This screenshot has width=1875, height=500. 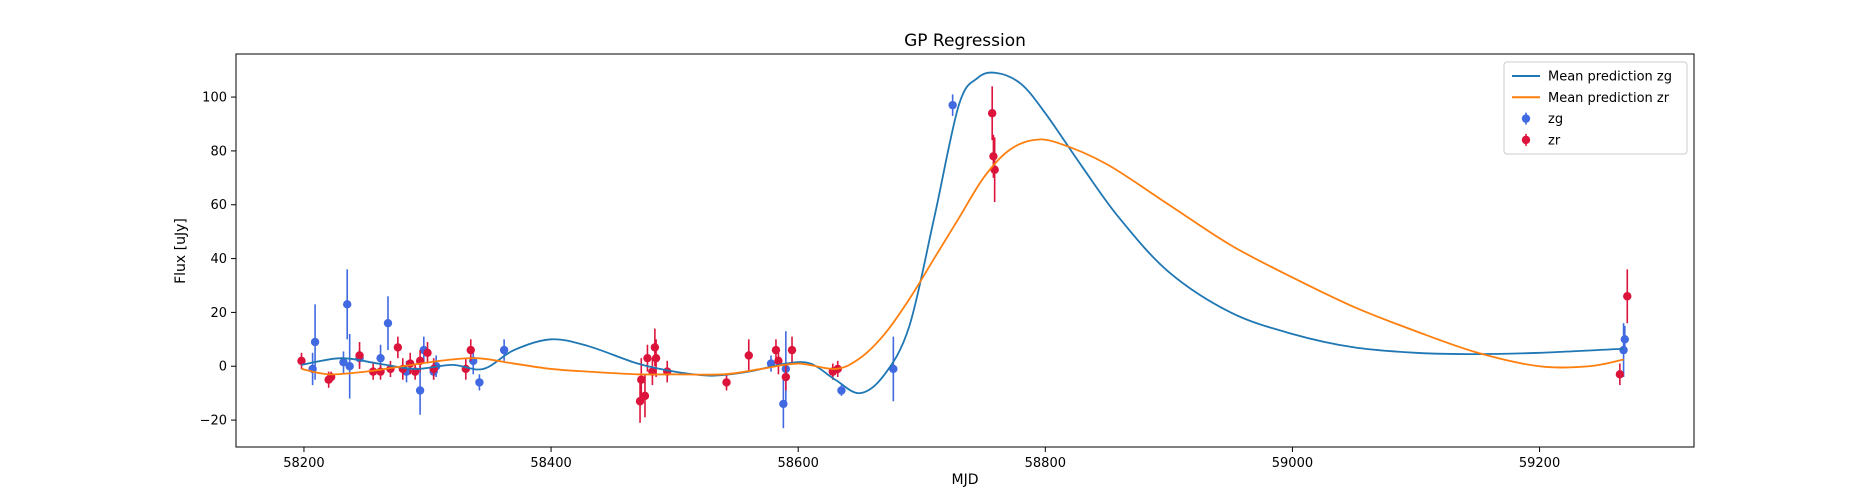 What do you see at coordinates (1554, 140) in the screenshot?
I see `legend-label: zr` at bounding box center [1554, 140].